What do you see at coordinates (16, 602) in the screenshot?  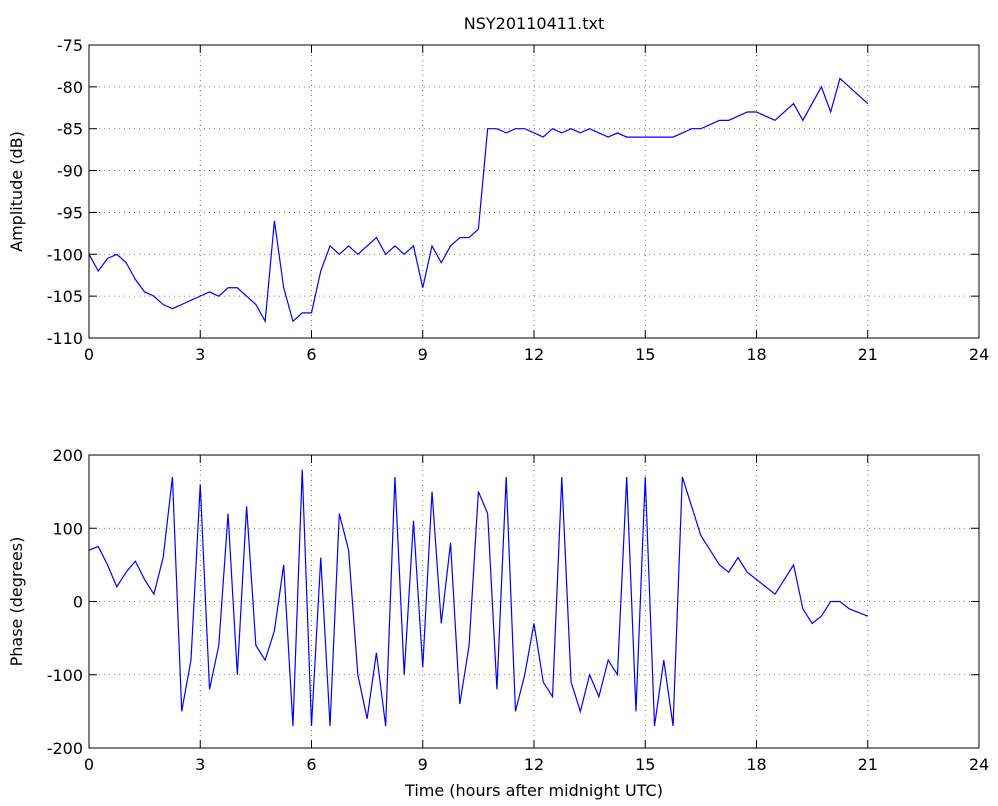 I see `y-axis-label: Phase (degrees)` at bounding box center [16, 602].